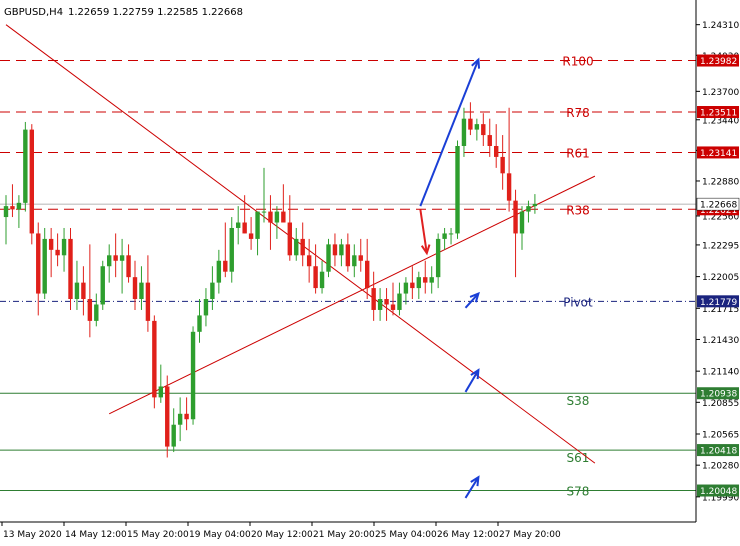 Image resolution: width=740 pixels, height=546 pixels. Describe the element at coordinates (472, 487) in the screenshot. I see `s78-up-arrow` at that location.